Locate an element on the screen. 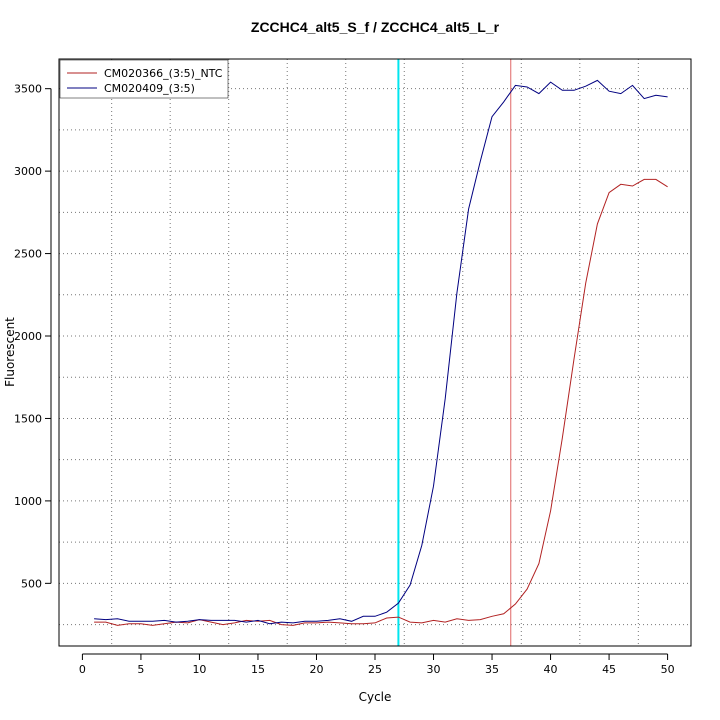 The image size is (720, 720). x-tick-label: 15 is located at coordinates (258, 669).